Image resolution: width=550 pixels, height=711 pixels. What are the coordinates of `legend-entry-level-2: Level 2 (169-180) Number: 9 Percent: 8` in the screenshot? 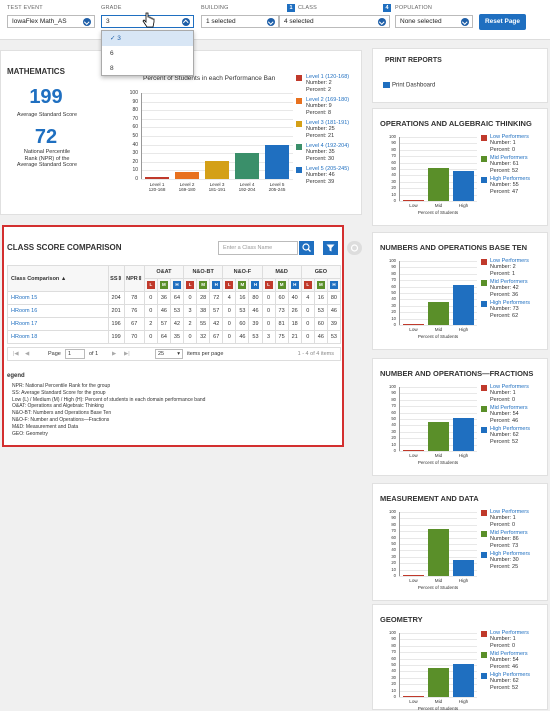 It's located at (328, 106).